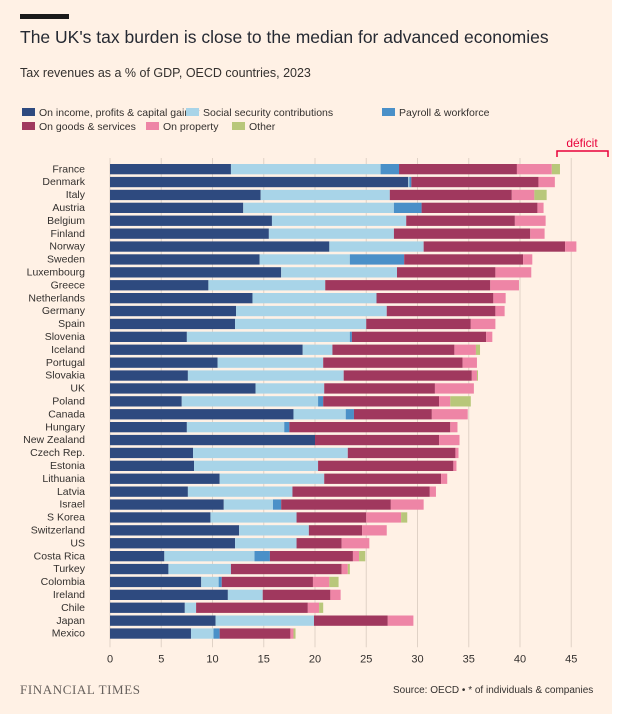 This screenshot has height=714, width=620. What do you see at coordinates (220, 246) in the screenshot?
I see `bar-norway-on-income-profits-capital-gains` at bounding box center [220, 246].